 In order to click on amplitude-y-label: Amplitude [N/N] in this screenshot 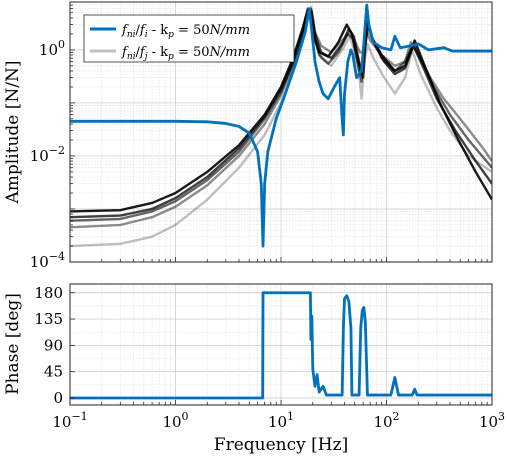, I will do `click(13, 132)`.